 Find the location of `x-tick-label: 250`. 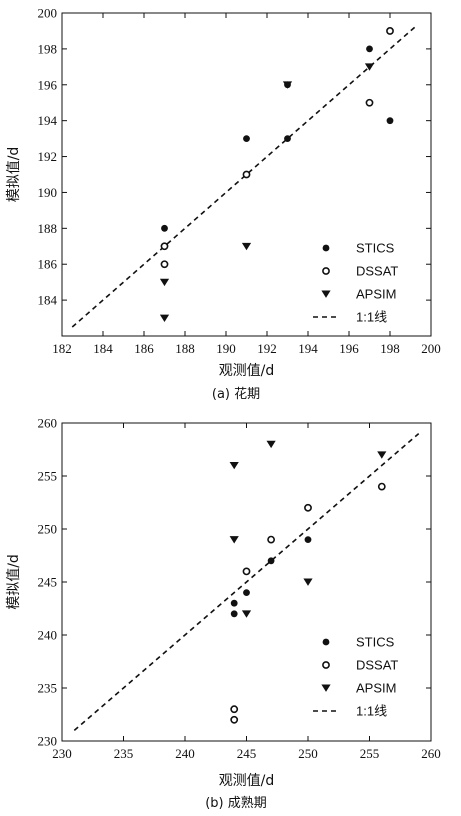

x-tick-label: 250 is located at coordinates (308, 753).